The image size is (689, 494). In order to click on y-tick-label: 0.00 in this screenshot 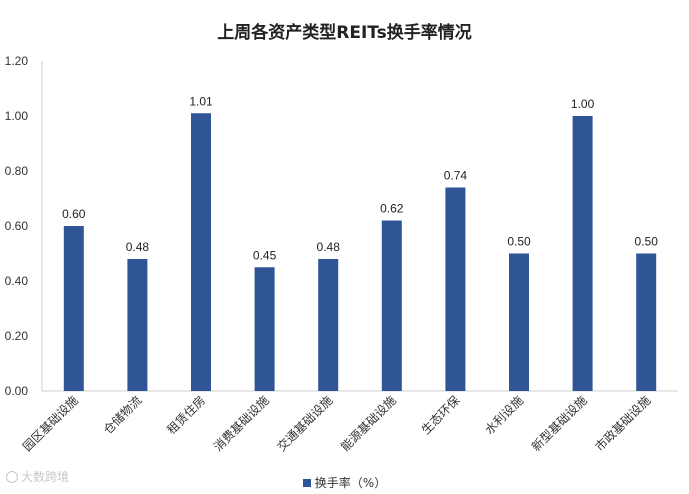, I will do `click(17, 391)`.